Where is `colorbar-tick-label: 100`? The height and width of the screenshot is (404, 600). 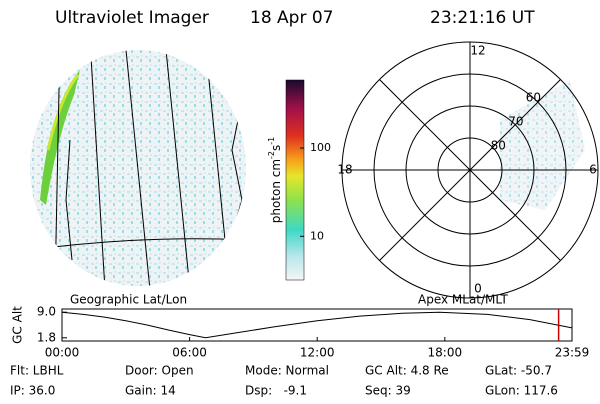 colorbar-tick-label: 100 is located at coordinates (320, 147).